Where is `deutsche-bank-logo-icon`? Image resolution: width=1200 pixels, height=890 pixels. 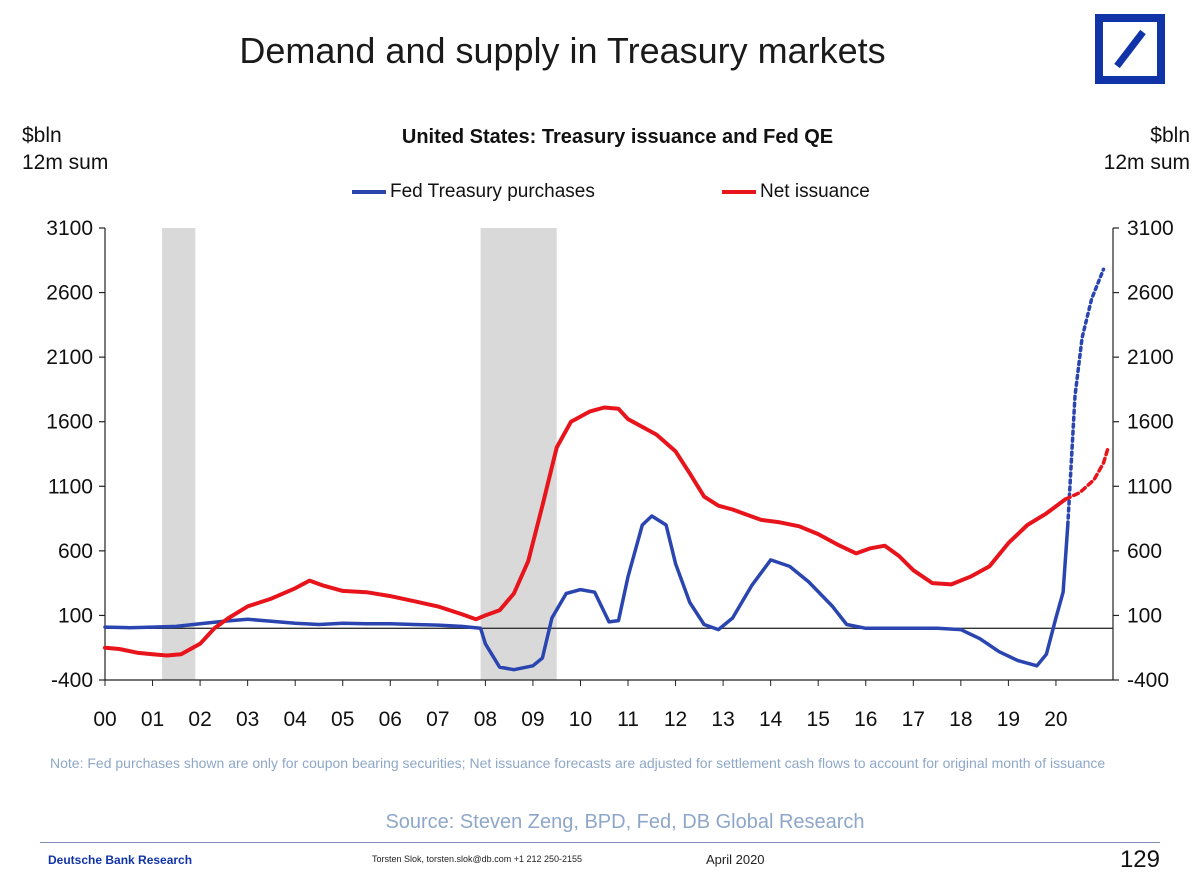 deutsche-bank-logo-icon is located at coordinates (1130, 49).